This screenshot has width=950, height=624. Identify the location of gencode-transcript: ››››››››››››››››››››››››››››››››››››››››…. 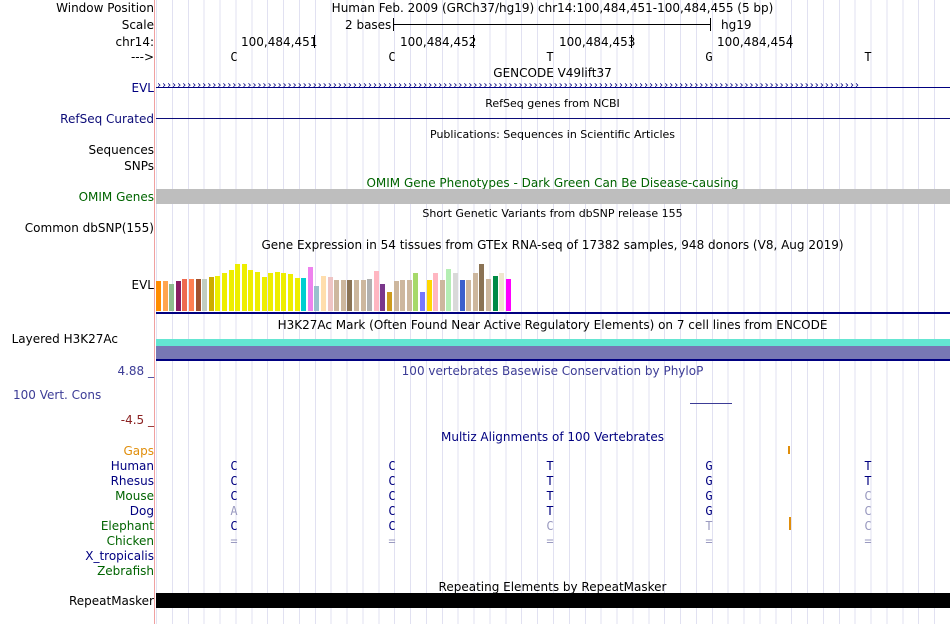
(553, 86).